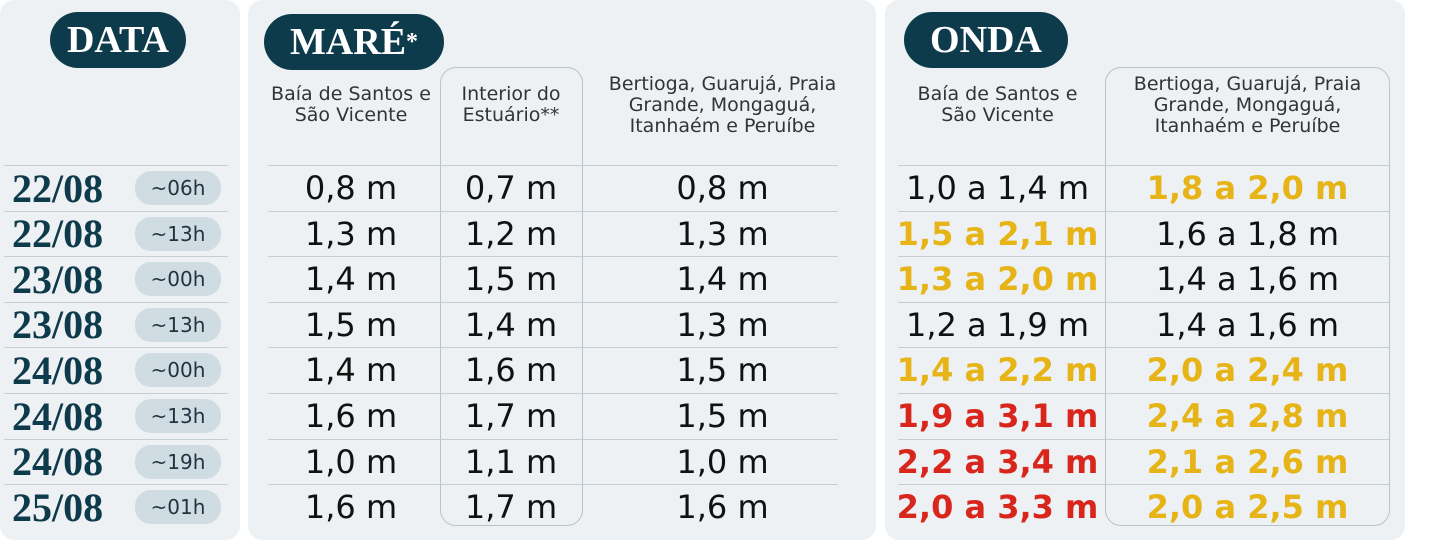 The height and width of the screenshot is (544, 1444). I want to click on wave-value: 1,0 a 1,4 m, so click(997, 188).